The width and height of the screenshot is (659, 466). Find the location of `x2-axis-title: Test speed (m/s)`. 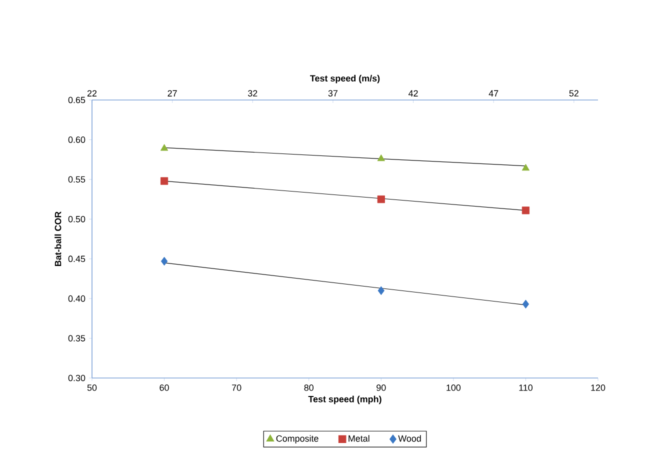

x2-axis-title: Test speed (m/s) is located at coordinates (345, 79).